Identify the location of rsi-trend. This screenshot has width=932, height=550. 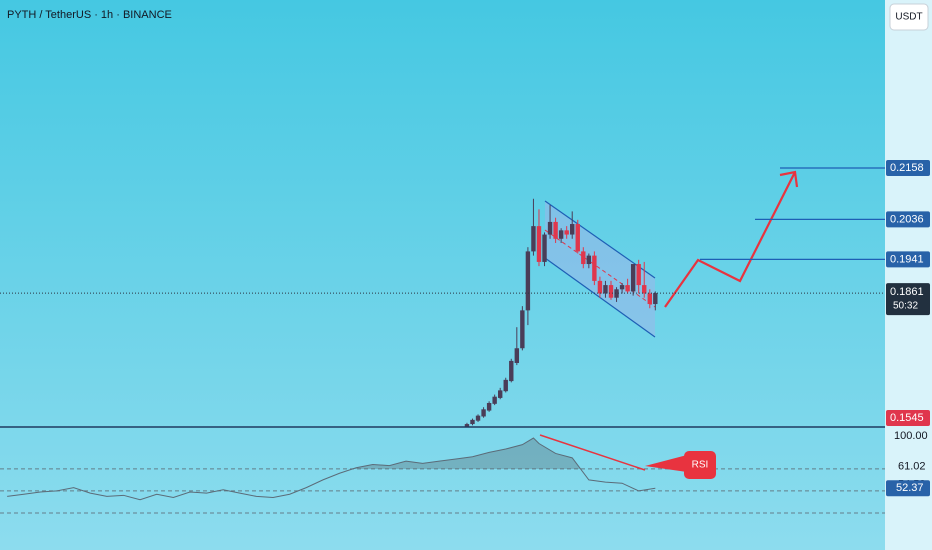
(592, 452).